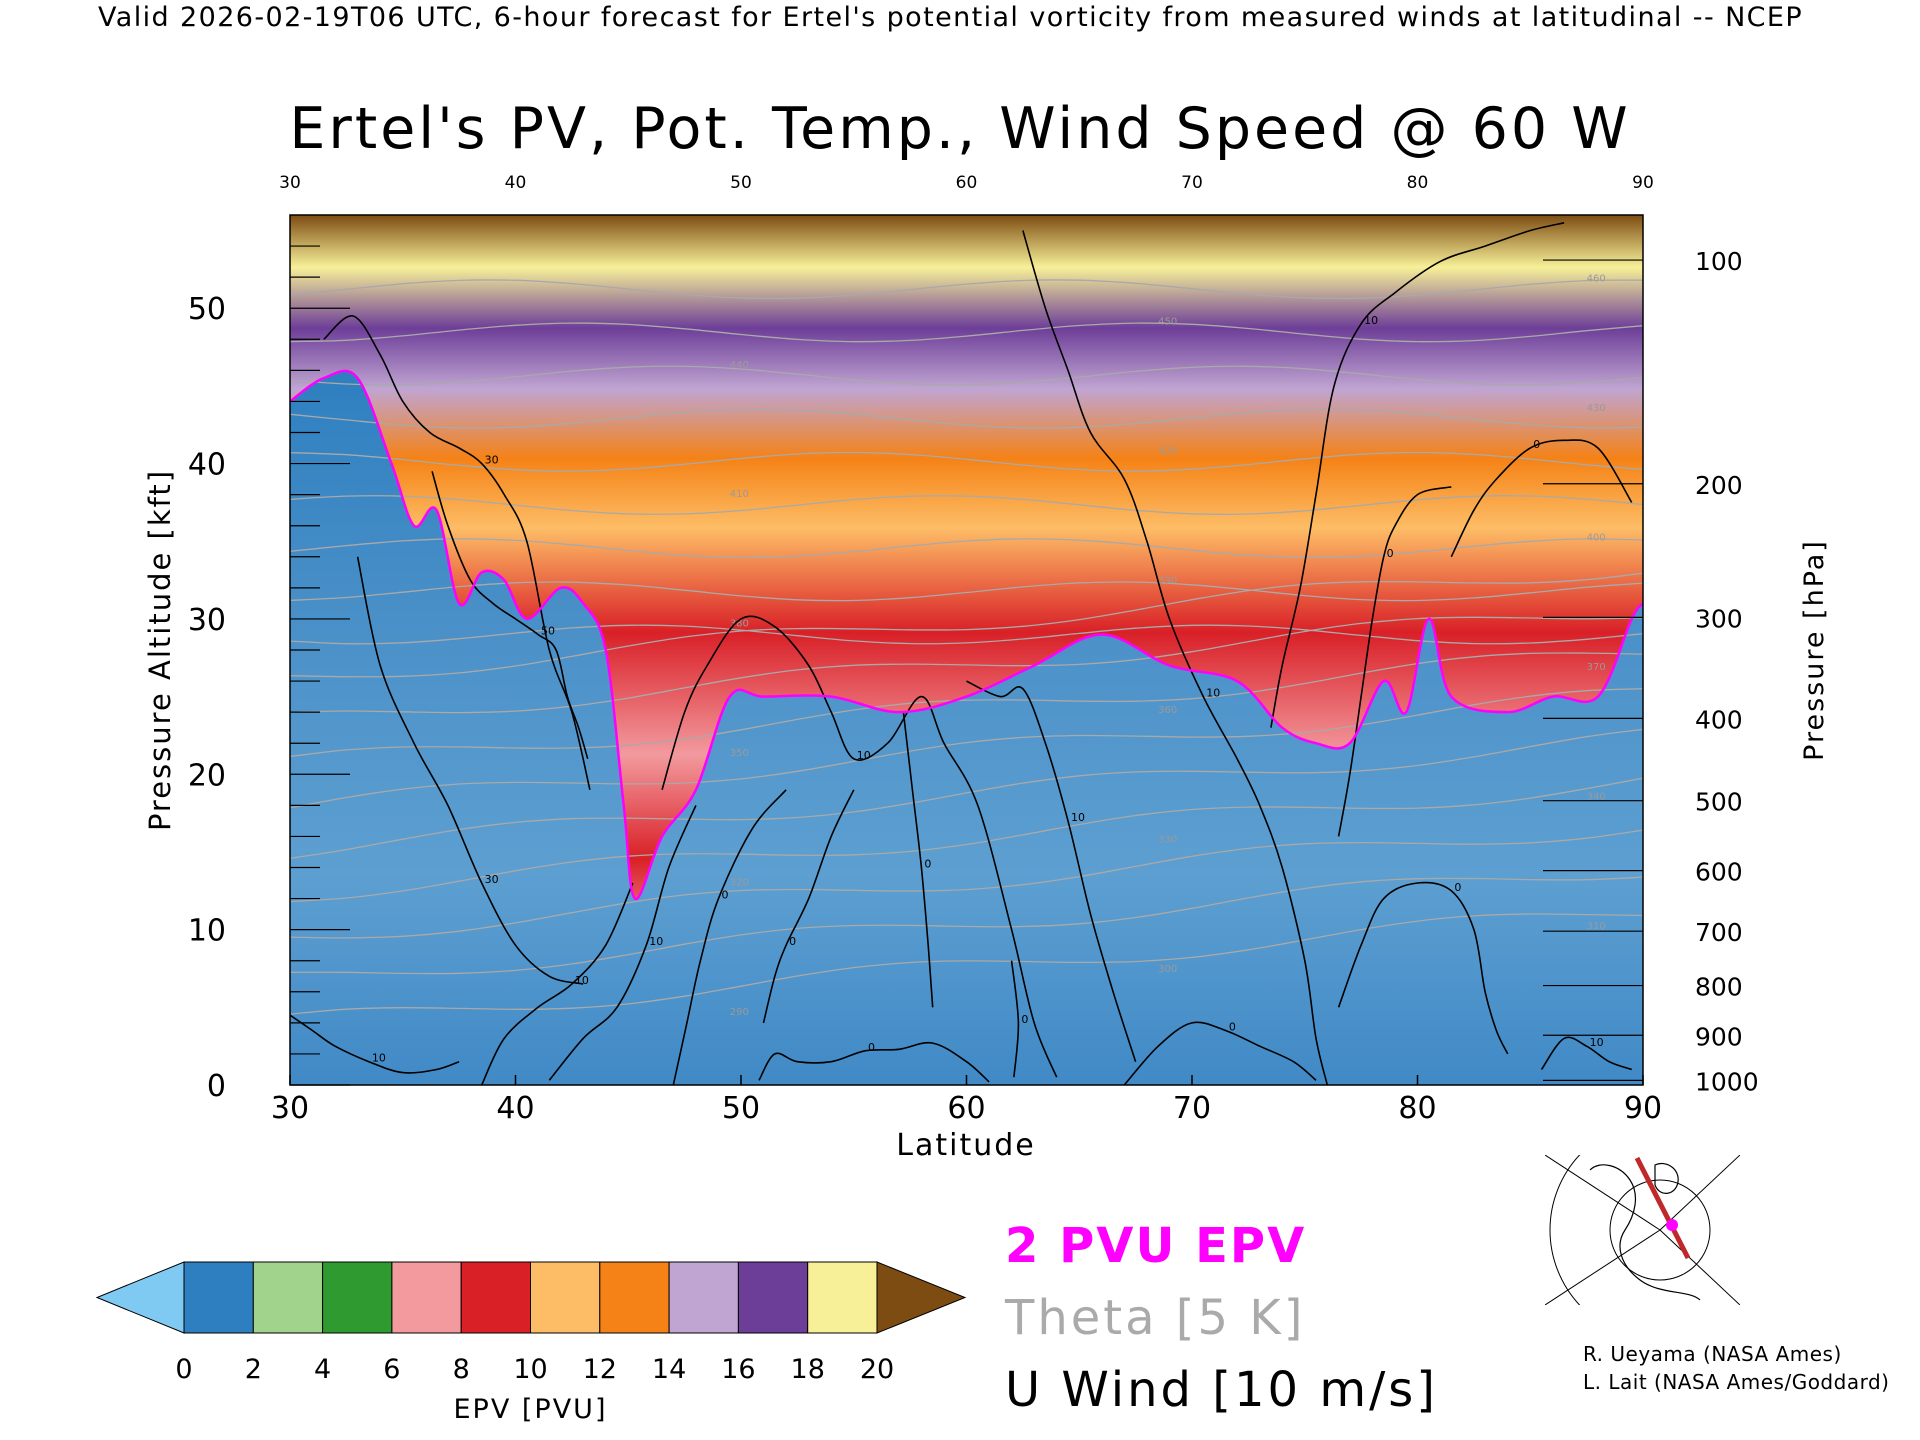 The image size is (1920, 1440). I want to click on pressure-tick-label: 100, so click(1719, 261).